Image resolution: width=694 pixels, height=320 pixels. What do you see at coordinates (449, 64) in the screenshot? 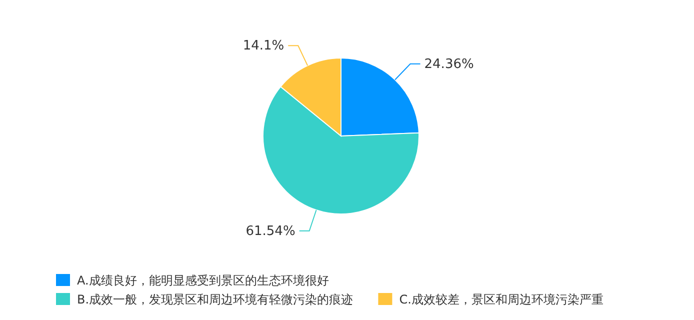
I see `data-label: 24.36%` at bounding box center [449, 64].